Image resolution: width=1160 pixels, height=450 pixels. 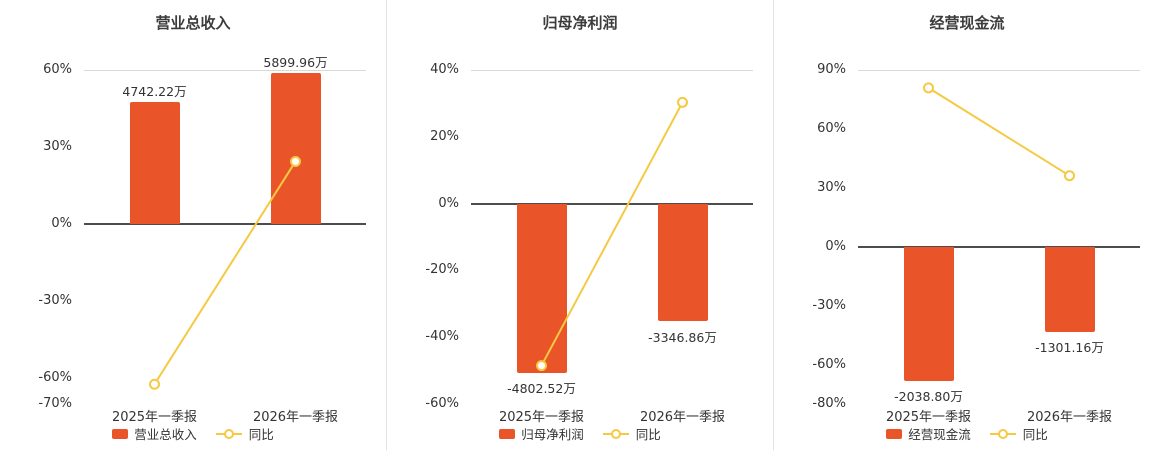 What do you see at coordinates (442, 336) in the screenshot?
I see `y-tick-label: -40%` at bounding box center [442, 336].